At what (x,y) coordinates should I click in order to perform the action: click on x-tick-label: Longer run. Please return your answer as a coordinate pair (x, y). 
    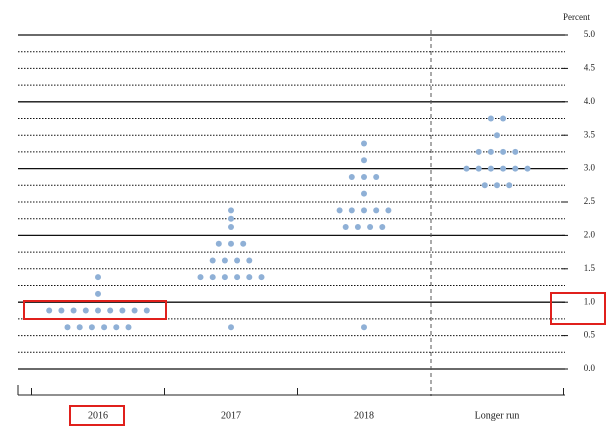
    Looking at the image, I should click on (497, 415).